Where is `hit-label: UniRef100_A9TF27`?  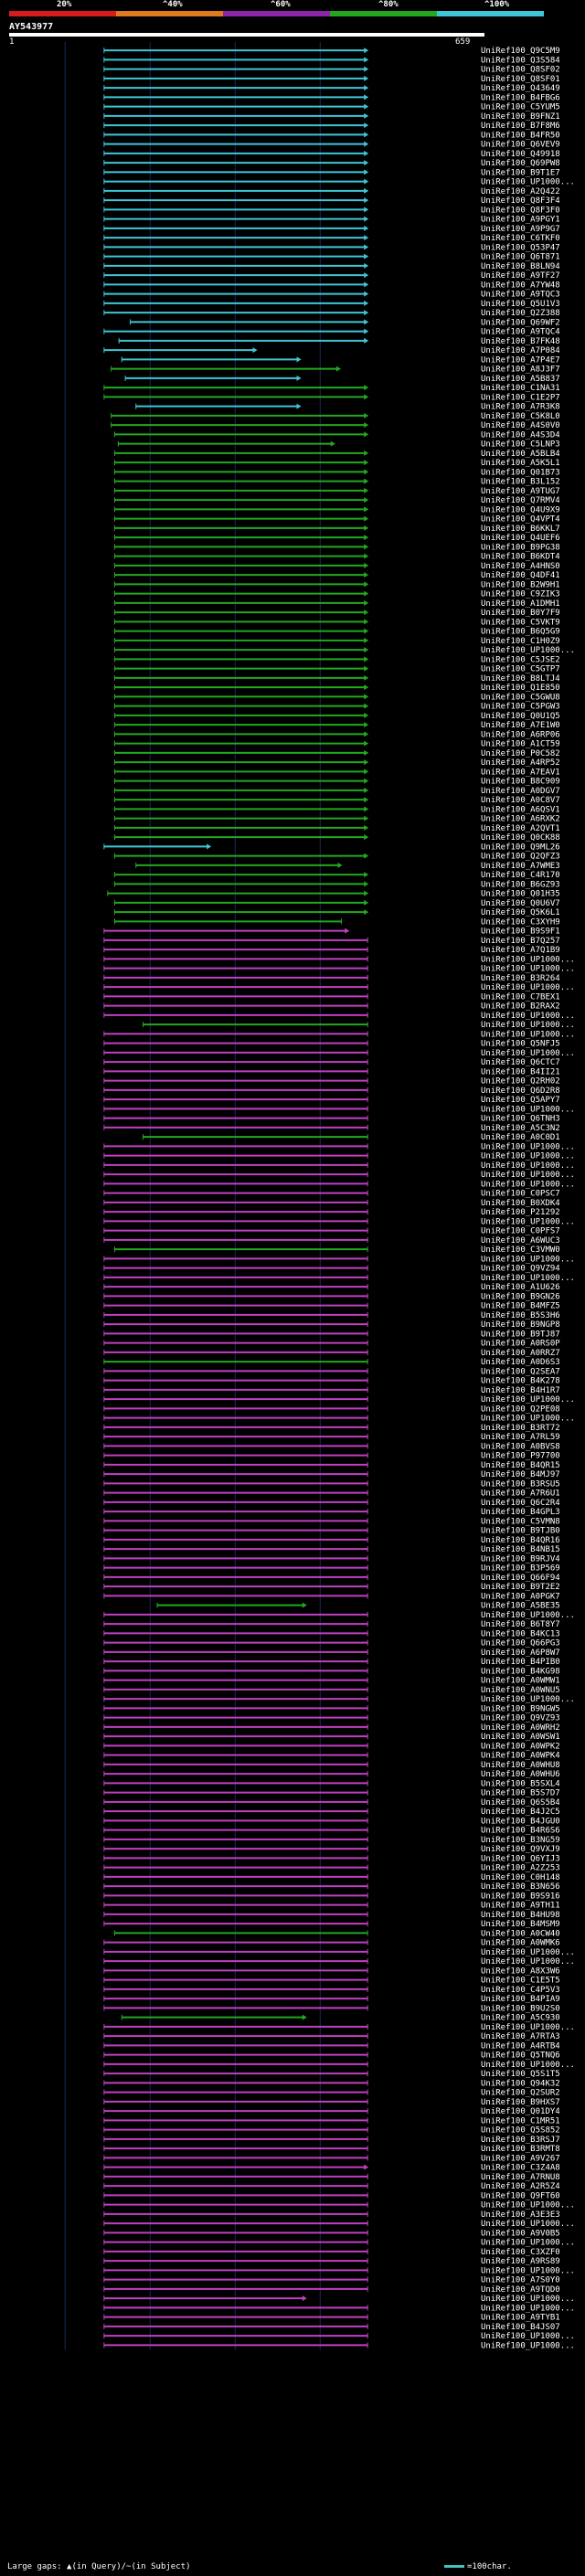 hit-label: UniRef100_A9TF27 is located at coordinates (520, 276).